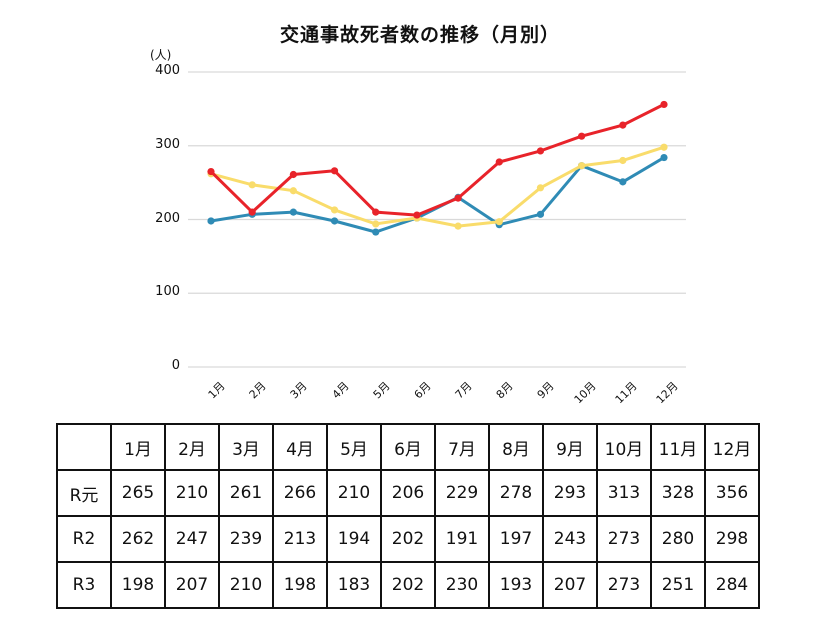  I want to click on table-cell: 266, so click(300, 493).